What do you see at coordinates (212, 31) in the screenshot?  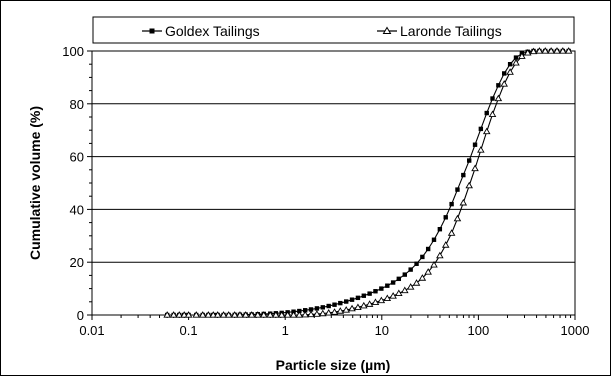 I see `legend-label-goldex: Goldex Tailings` at bounding box center [212, 31].